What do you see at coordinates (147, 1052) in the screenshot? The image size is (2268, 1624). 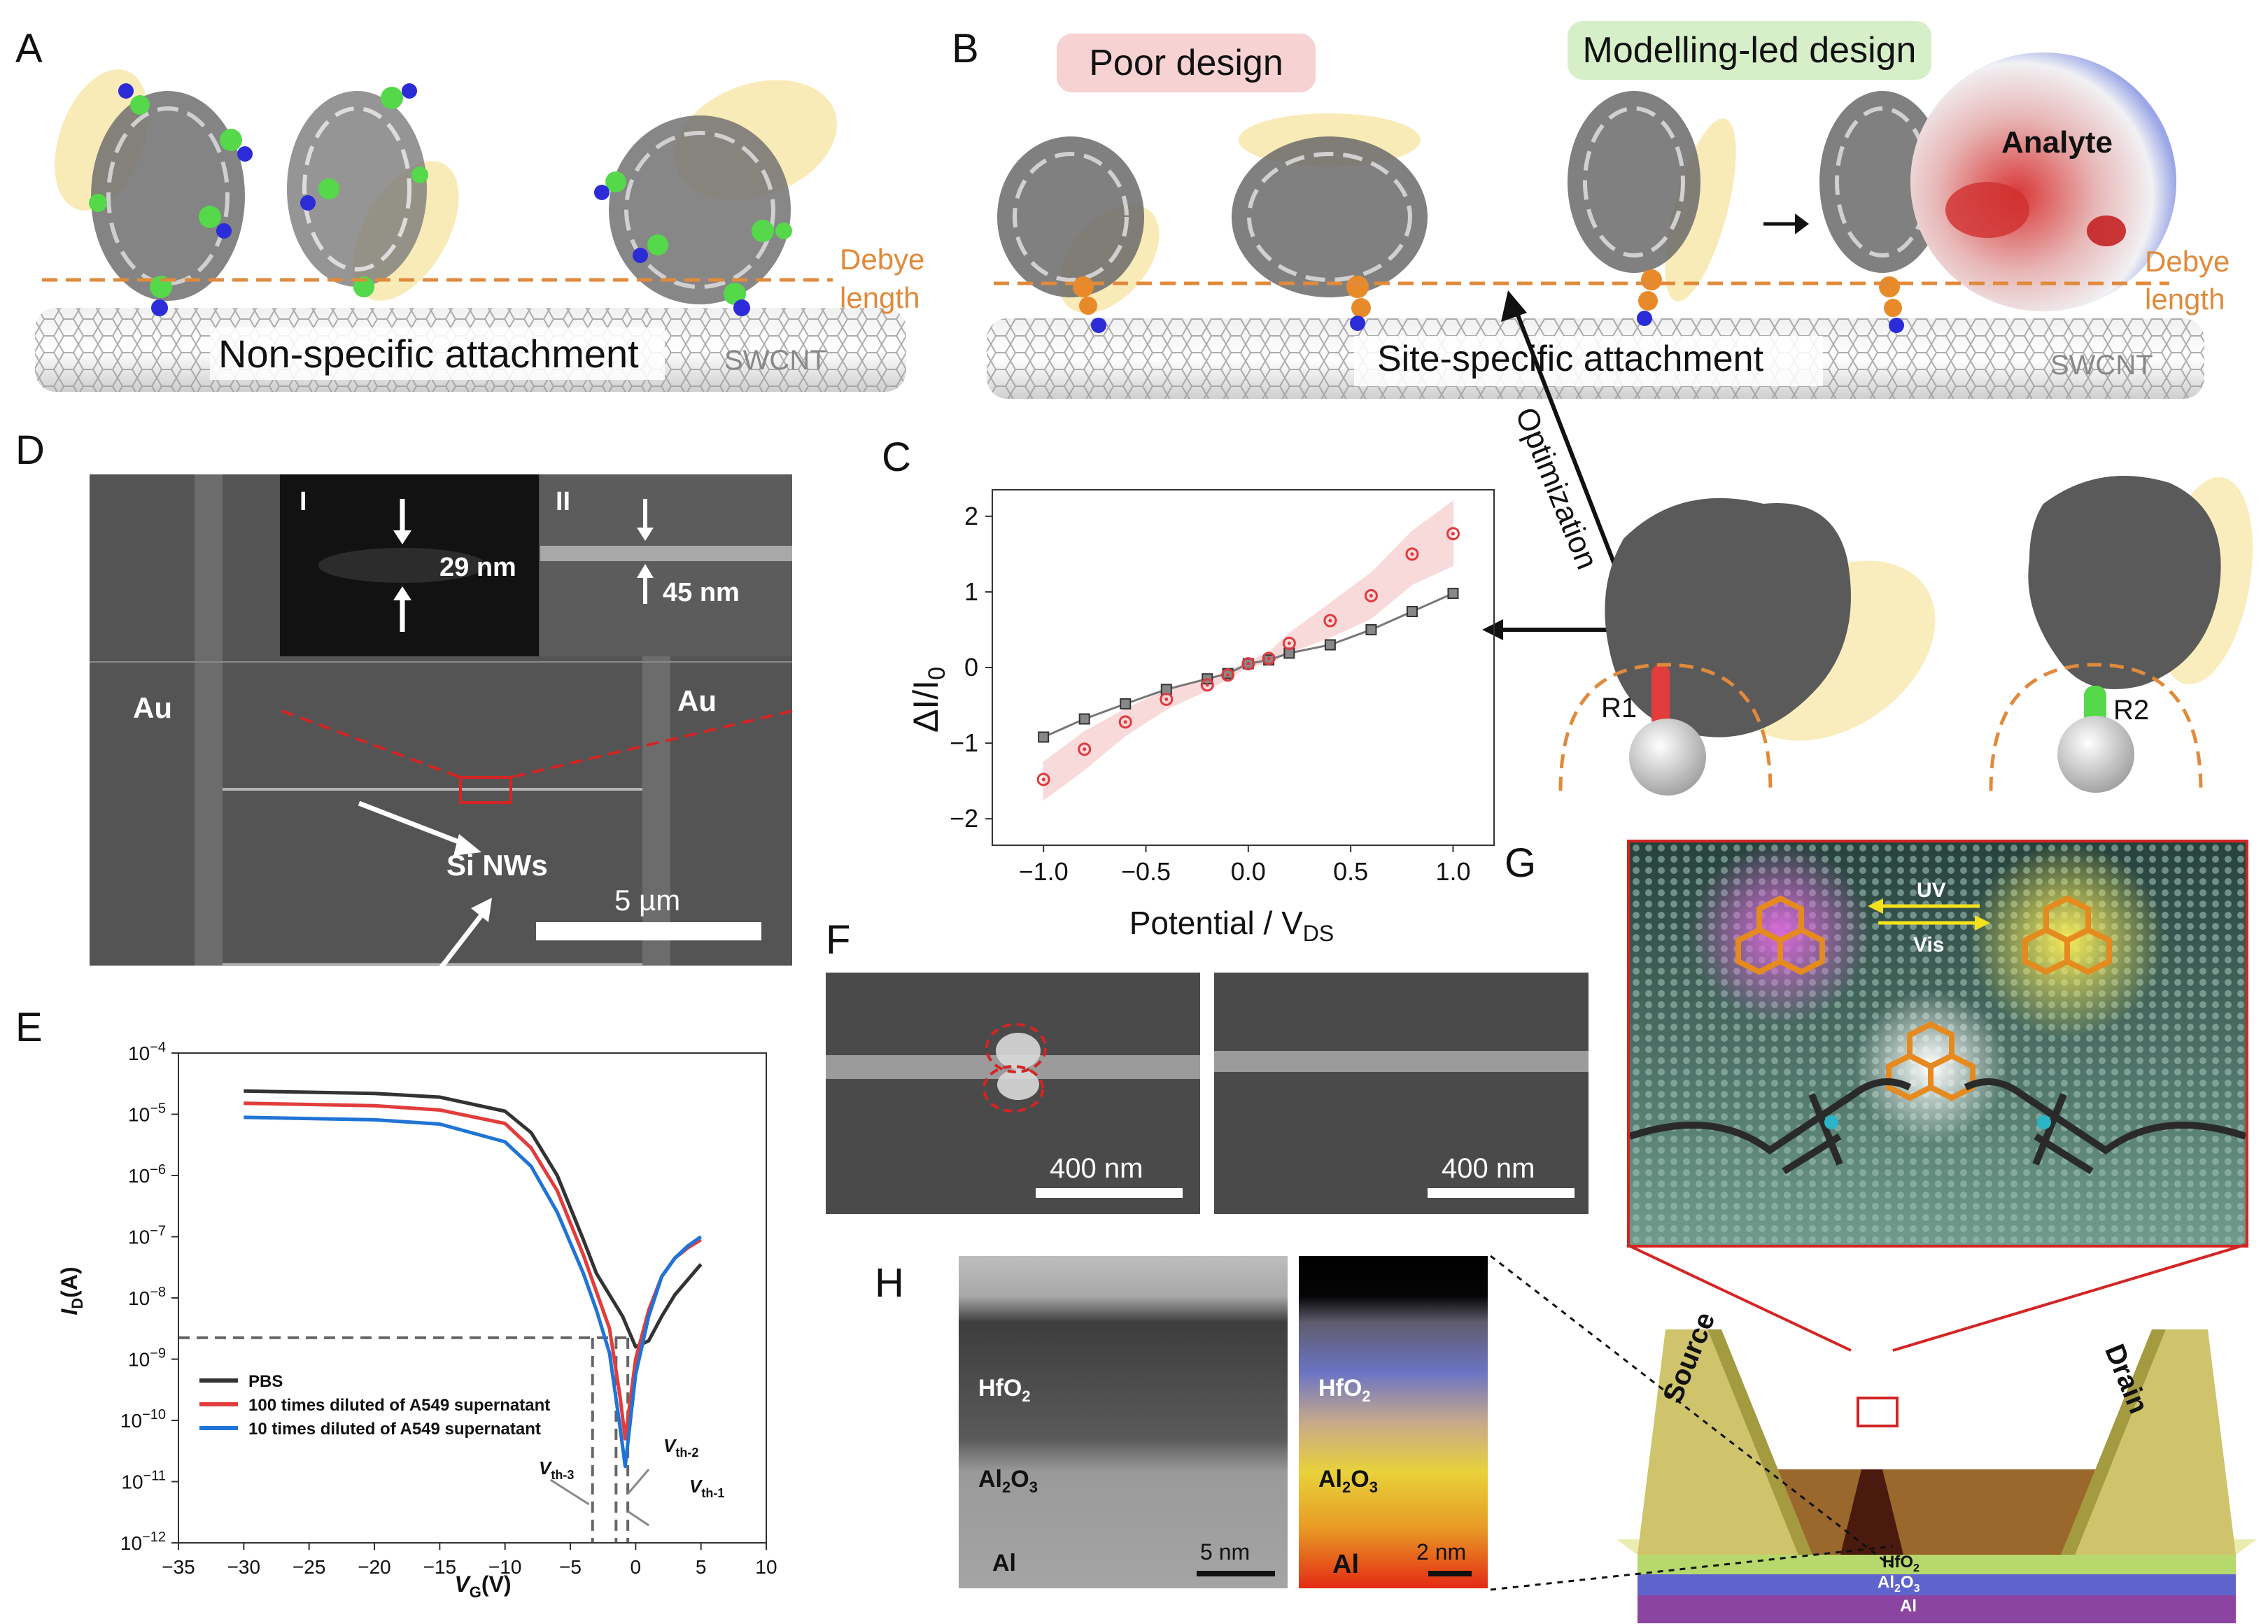 I see `chart-e-ytick-label: 10⁻⁴` at bounding box center [147, 1052].